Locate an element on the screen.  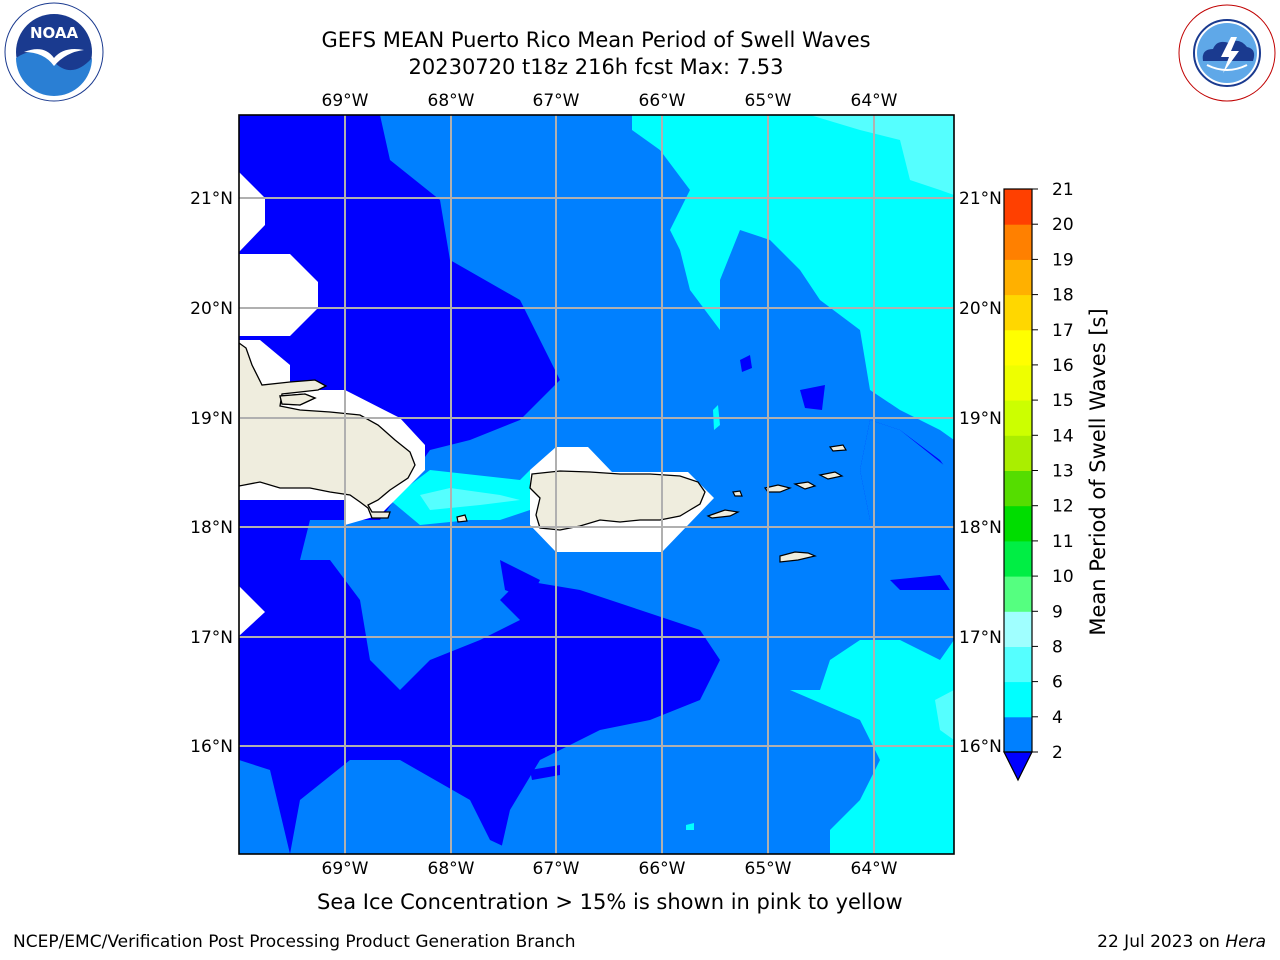
swell-band-6-8-se is located at coordinates (872, 747).